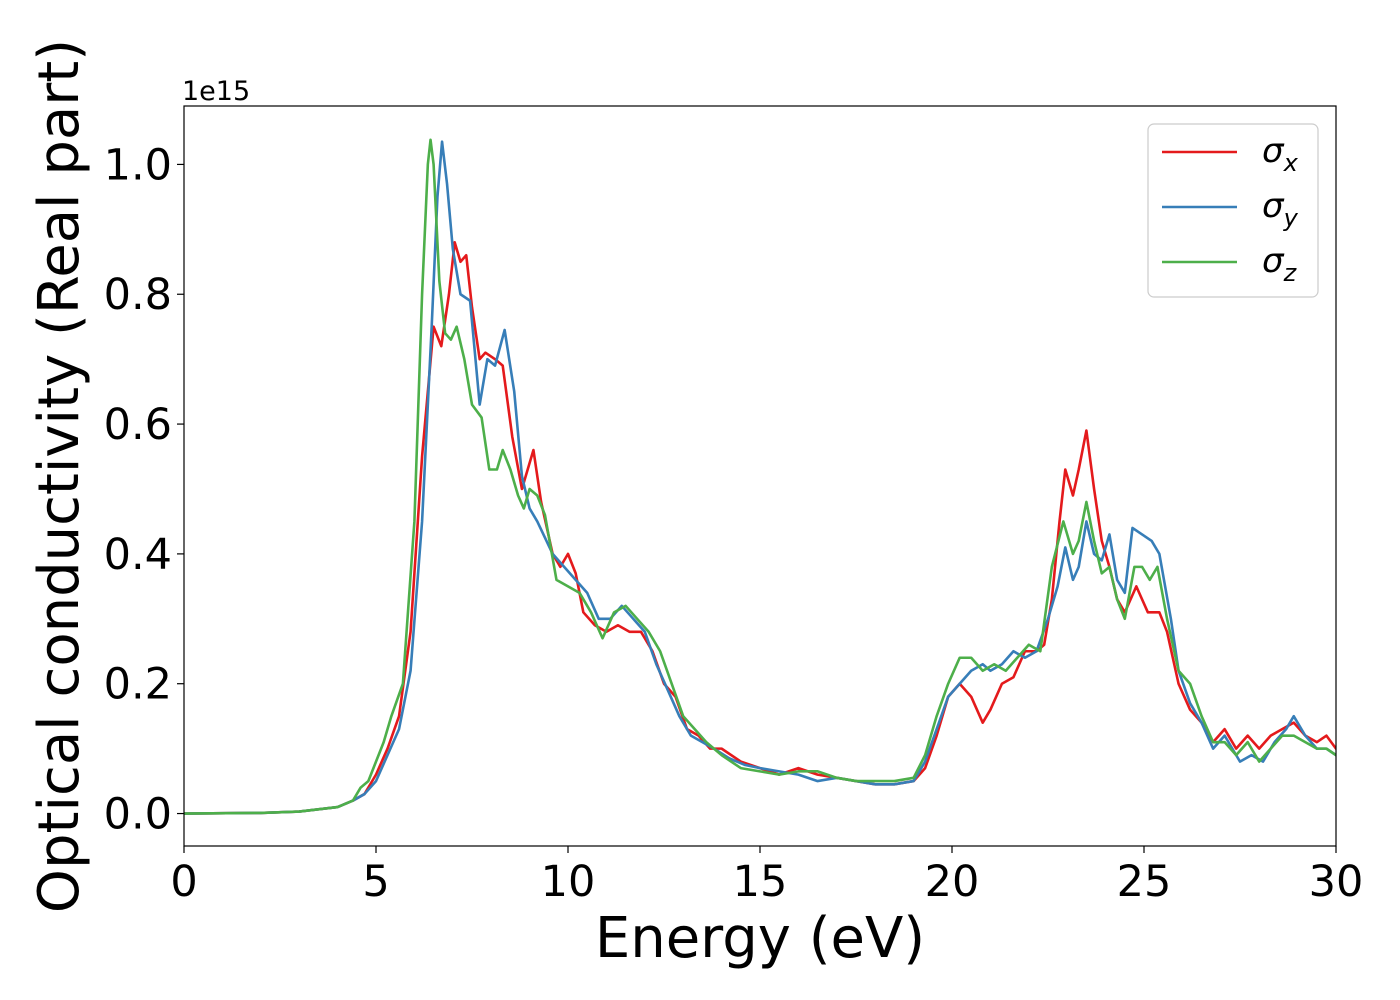 The image size is (1400, 1000). I want to click on y-tick-label: 0.0, so click(138, 815).